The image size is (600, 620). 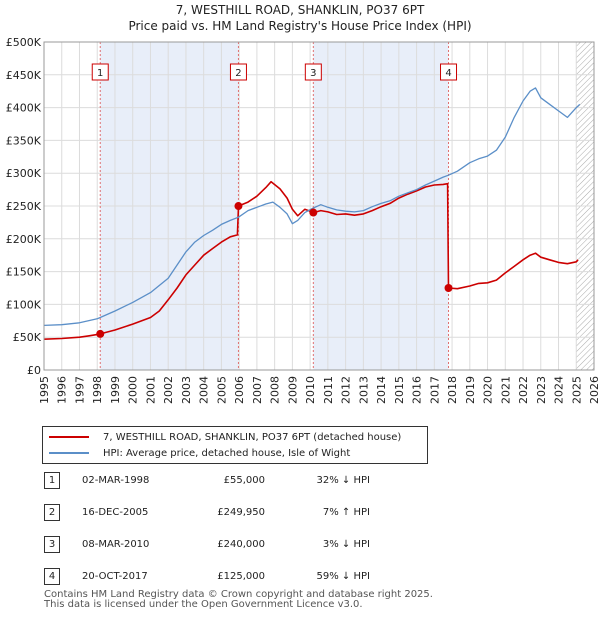 I want to click on y-tick-label: £100K, so click(x=24, y=304).